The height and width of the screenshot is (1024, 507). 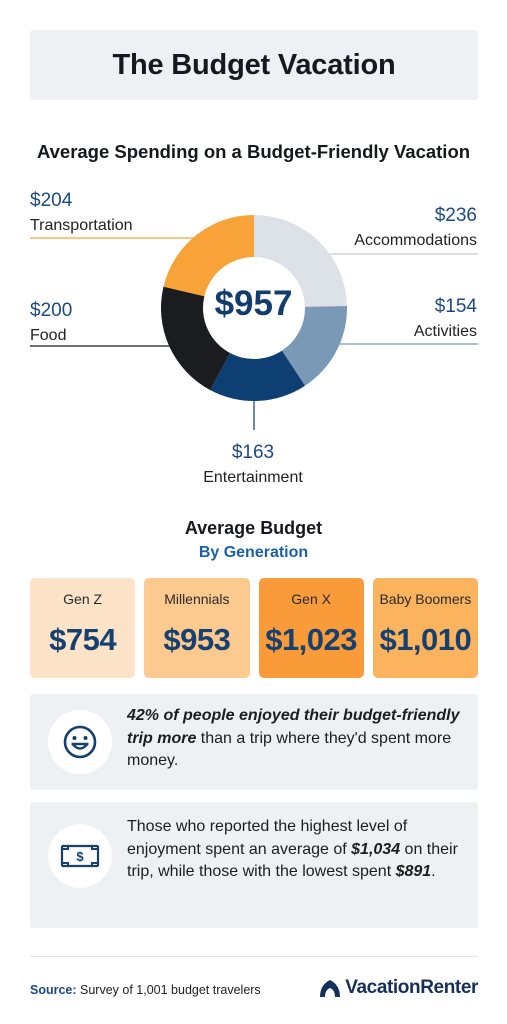 What do you see at coordinates (415, 240) in the screenshot?
I see `accommodations-name: Accommodations` at bounding box center [415, 240].